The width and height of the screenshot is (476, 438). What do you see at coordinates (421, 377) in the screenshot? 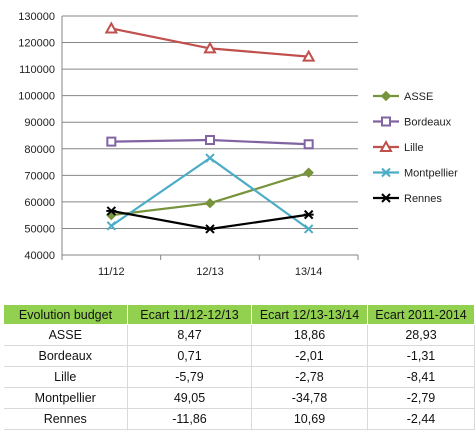
I see `table-cell: -8,41` at bounding box center [421, 377].